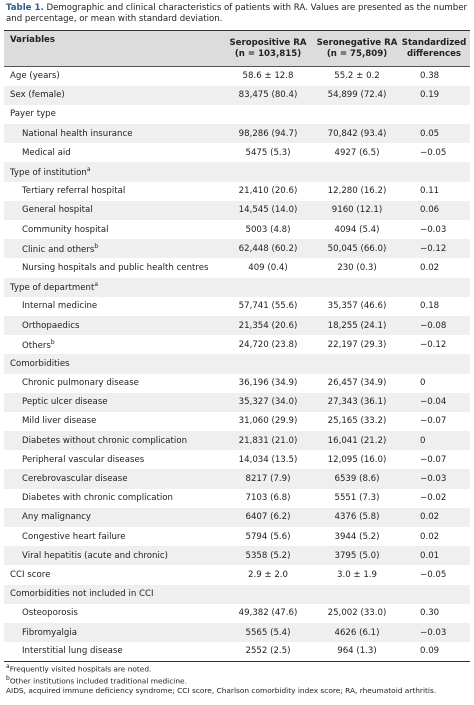 This screenshot has height=705, width=474. I want to click on value-cell: 230 (0.3), so click(357, 267).